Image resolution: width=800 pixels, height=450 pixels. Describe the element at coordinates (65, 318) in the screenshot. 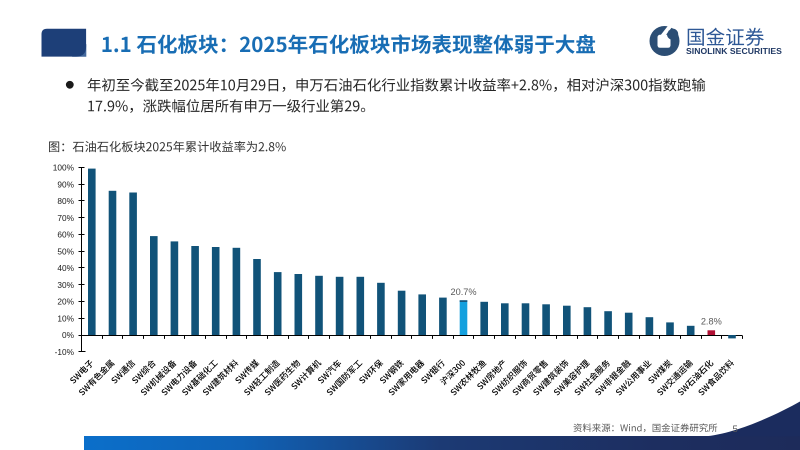

I see `svg-text: 10%` at that location.